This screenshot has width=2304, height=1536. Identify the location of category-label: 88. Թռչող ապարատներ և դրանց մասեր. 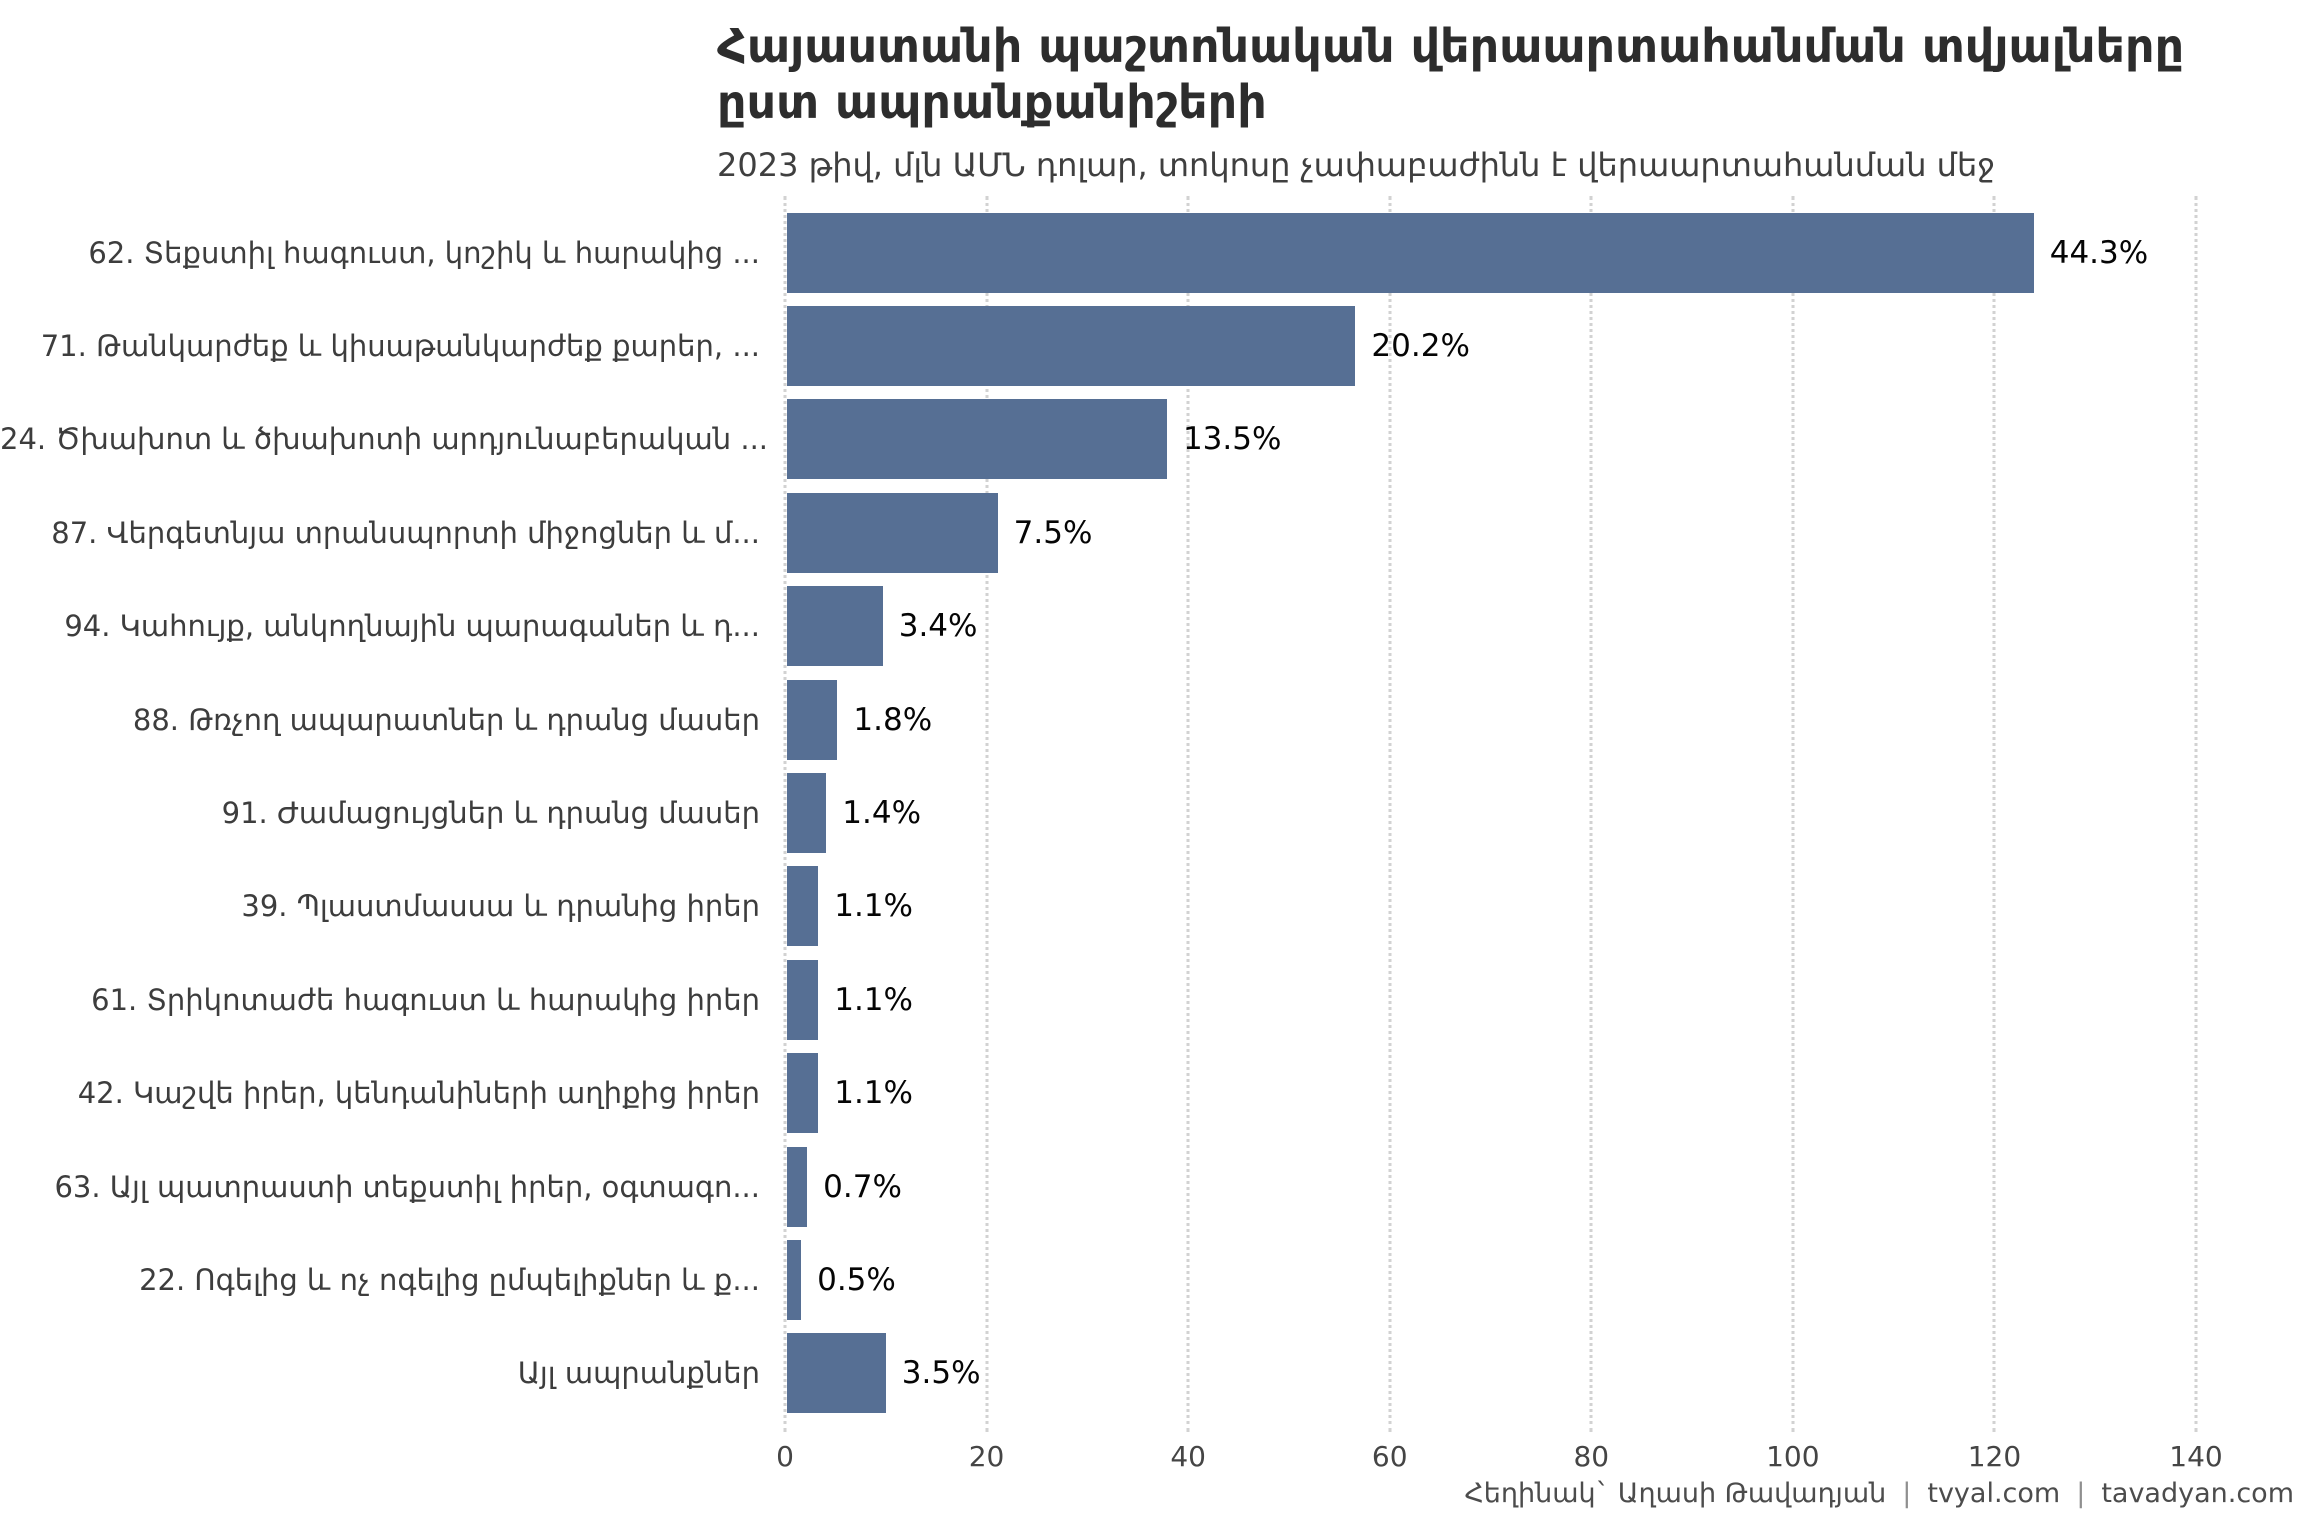
(446, 719).